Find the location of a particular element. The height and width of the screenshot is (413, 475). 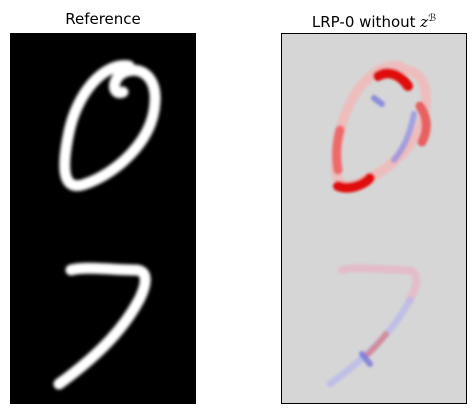

reference-panel-title: Reference is located at coordinates (103, 19).